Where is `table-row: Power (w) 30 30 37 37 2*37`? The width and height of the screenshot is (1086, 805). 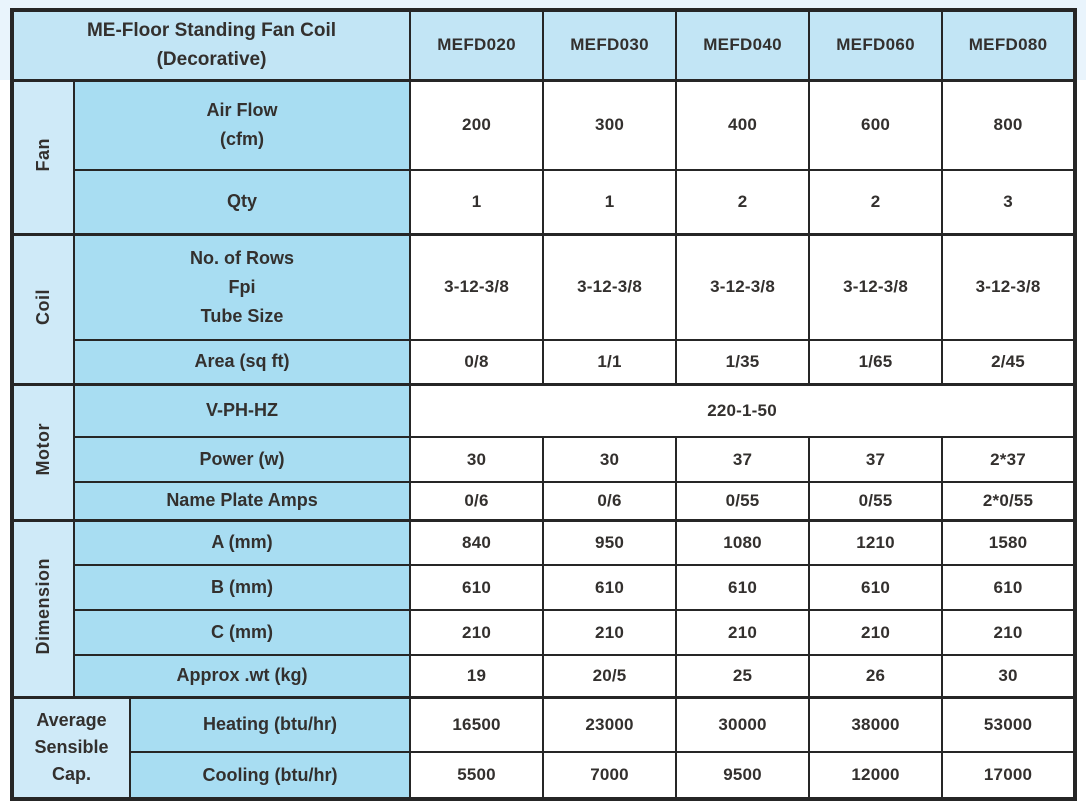
table-row: Power (w) 30 30 37 37 2*37 is located at coordinates (544, 459).